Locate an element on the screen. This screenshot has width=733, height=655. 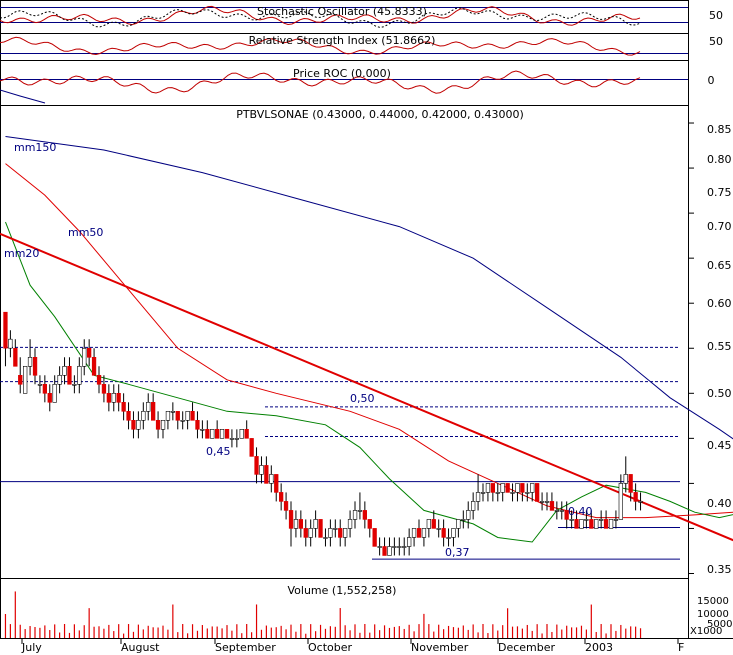
x-label-july: July is located at coordinates (31, 647).